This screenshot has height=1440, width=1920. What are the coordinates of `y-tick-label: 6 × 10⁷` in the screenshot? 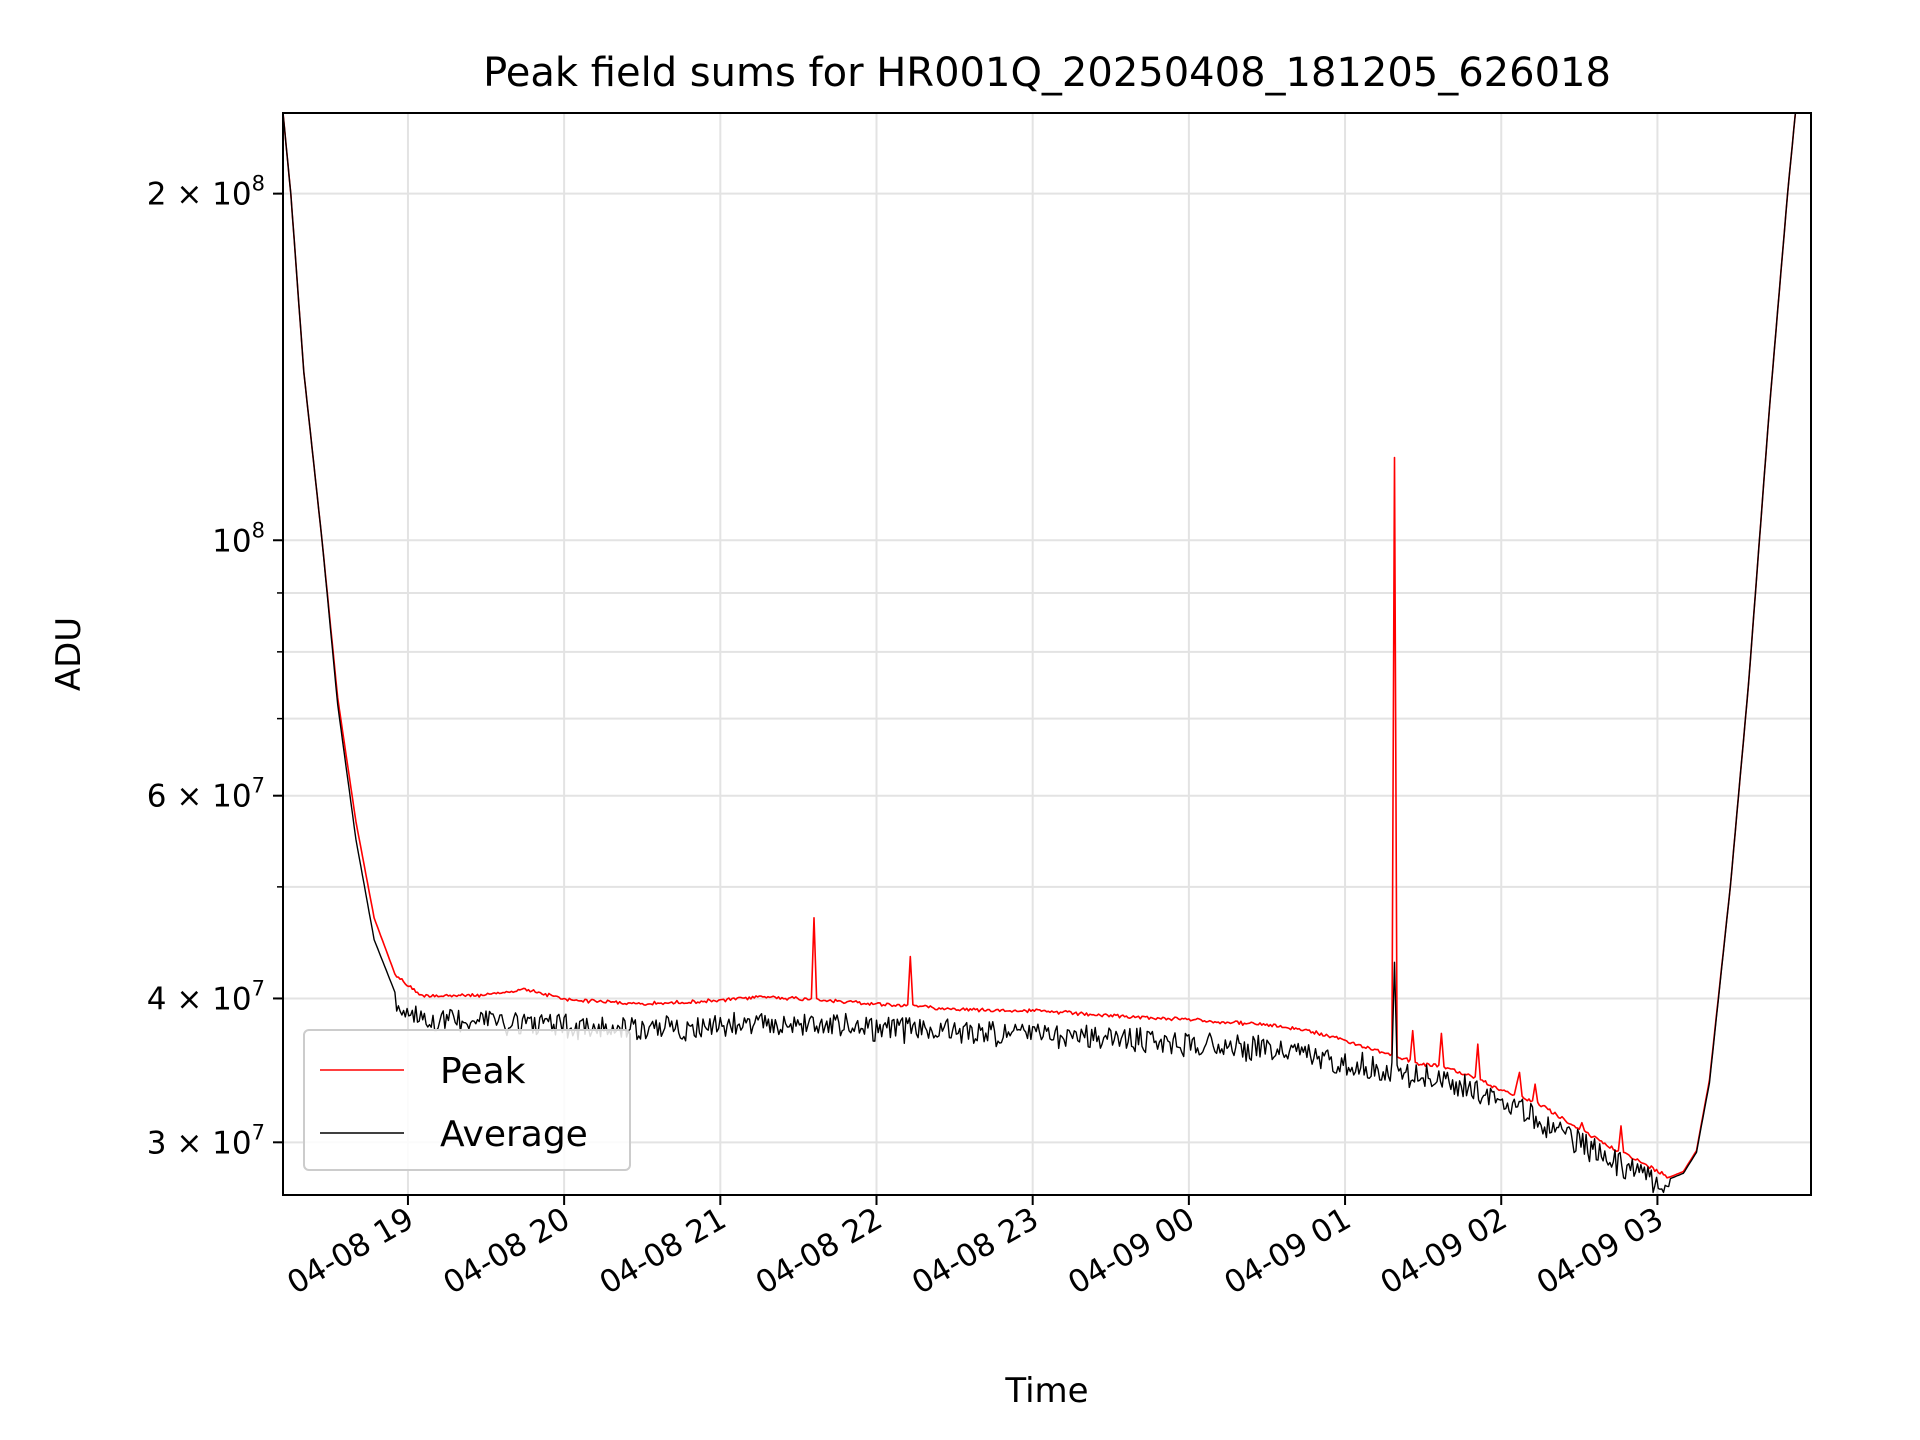 It's located at (206, 794).